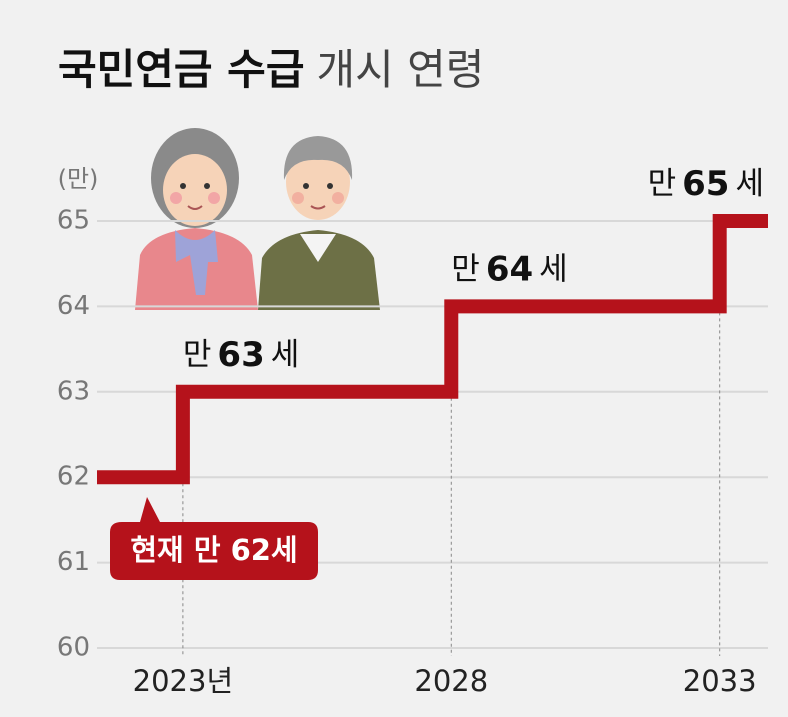 The image size is (788, 717). Describe the element at coordinates (78, 179) in the screenshot. I see `y-unit: (만)` at that location.